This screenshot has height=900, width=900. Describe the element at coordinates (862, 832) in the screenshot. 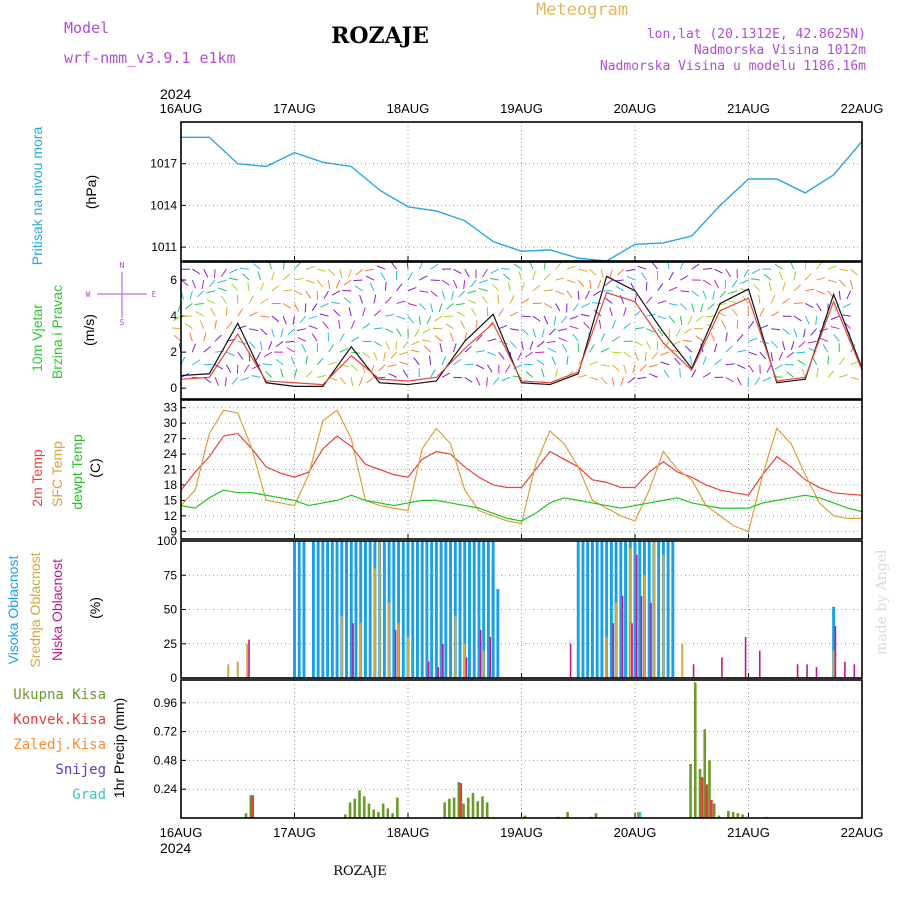

I see `x-tick-label-bottom: 22AUG` at that location.